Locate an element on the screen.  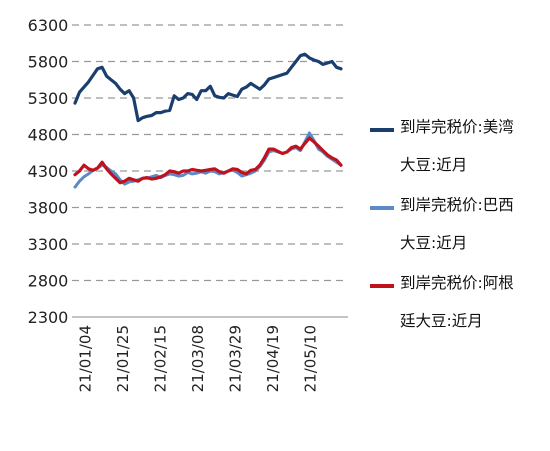
legend-label-brazil: 到岸完税价:巴西 大豆:近月 is located at coordinates (457, 224).